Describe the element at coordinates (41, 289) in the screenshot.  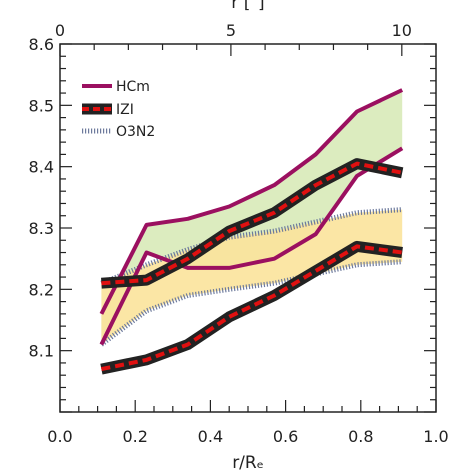
I see `y-tick-label: 8.2` at that location.